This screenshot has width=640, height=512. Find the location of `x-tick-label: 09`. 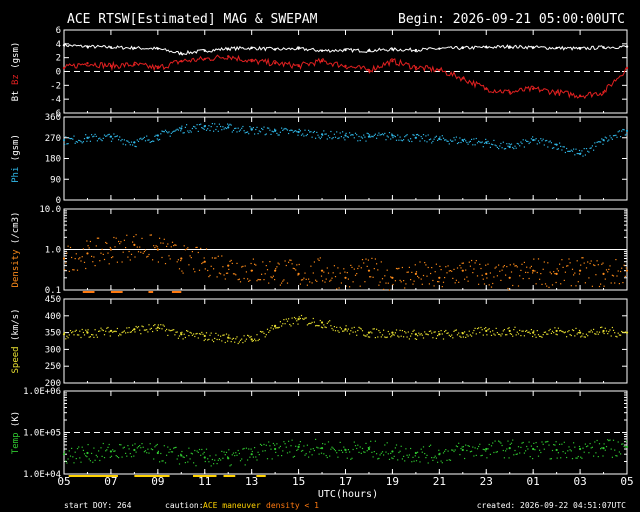

x-tick-label: 09 is located at coordinates (157, 481).